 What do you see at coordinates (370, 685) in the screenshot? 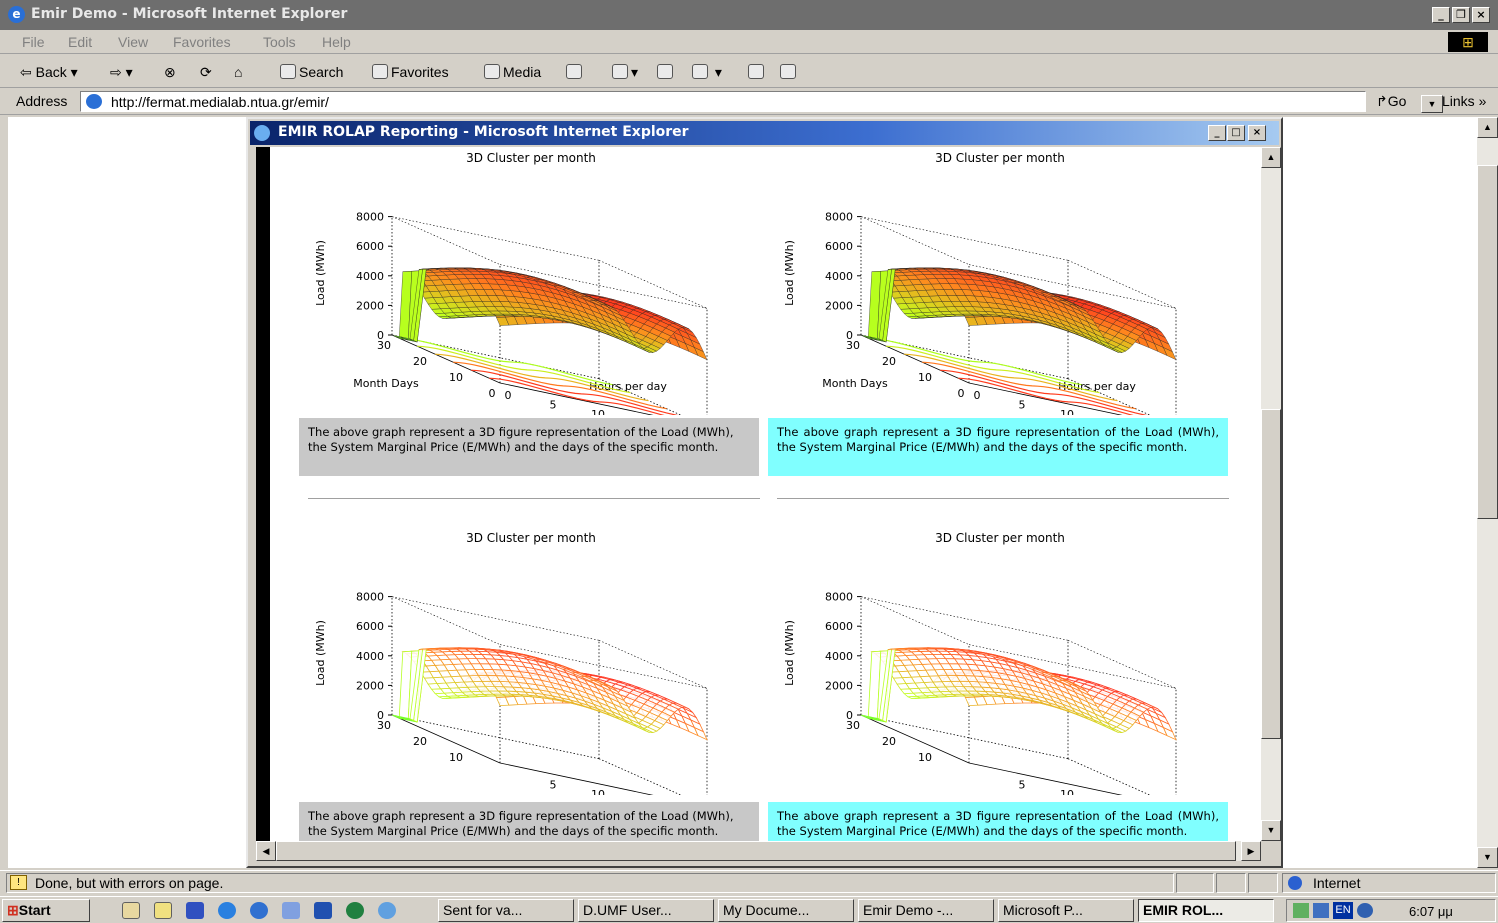
I see `z-tick-label: 2000` at bounding box center [370, 685].